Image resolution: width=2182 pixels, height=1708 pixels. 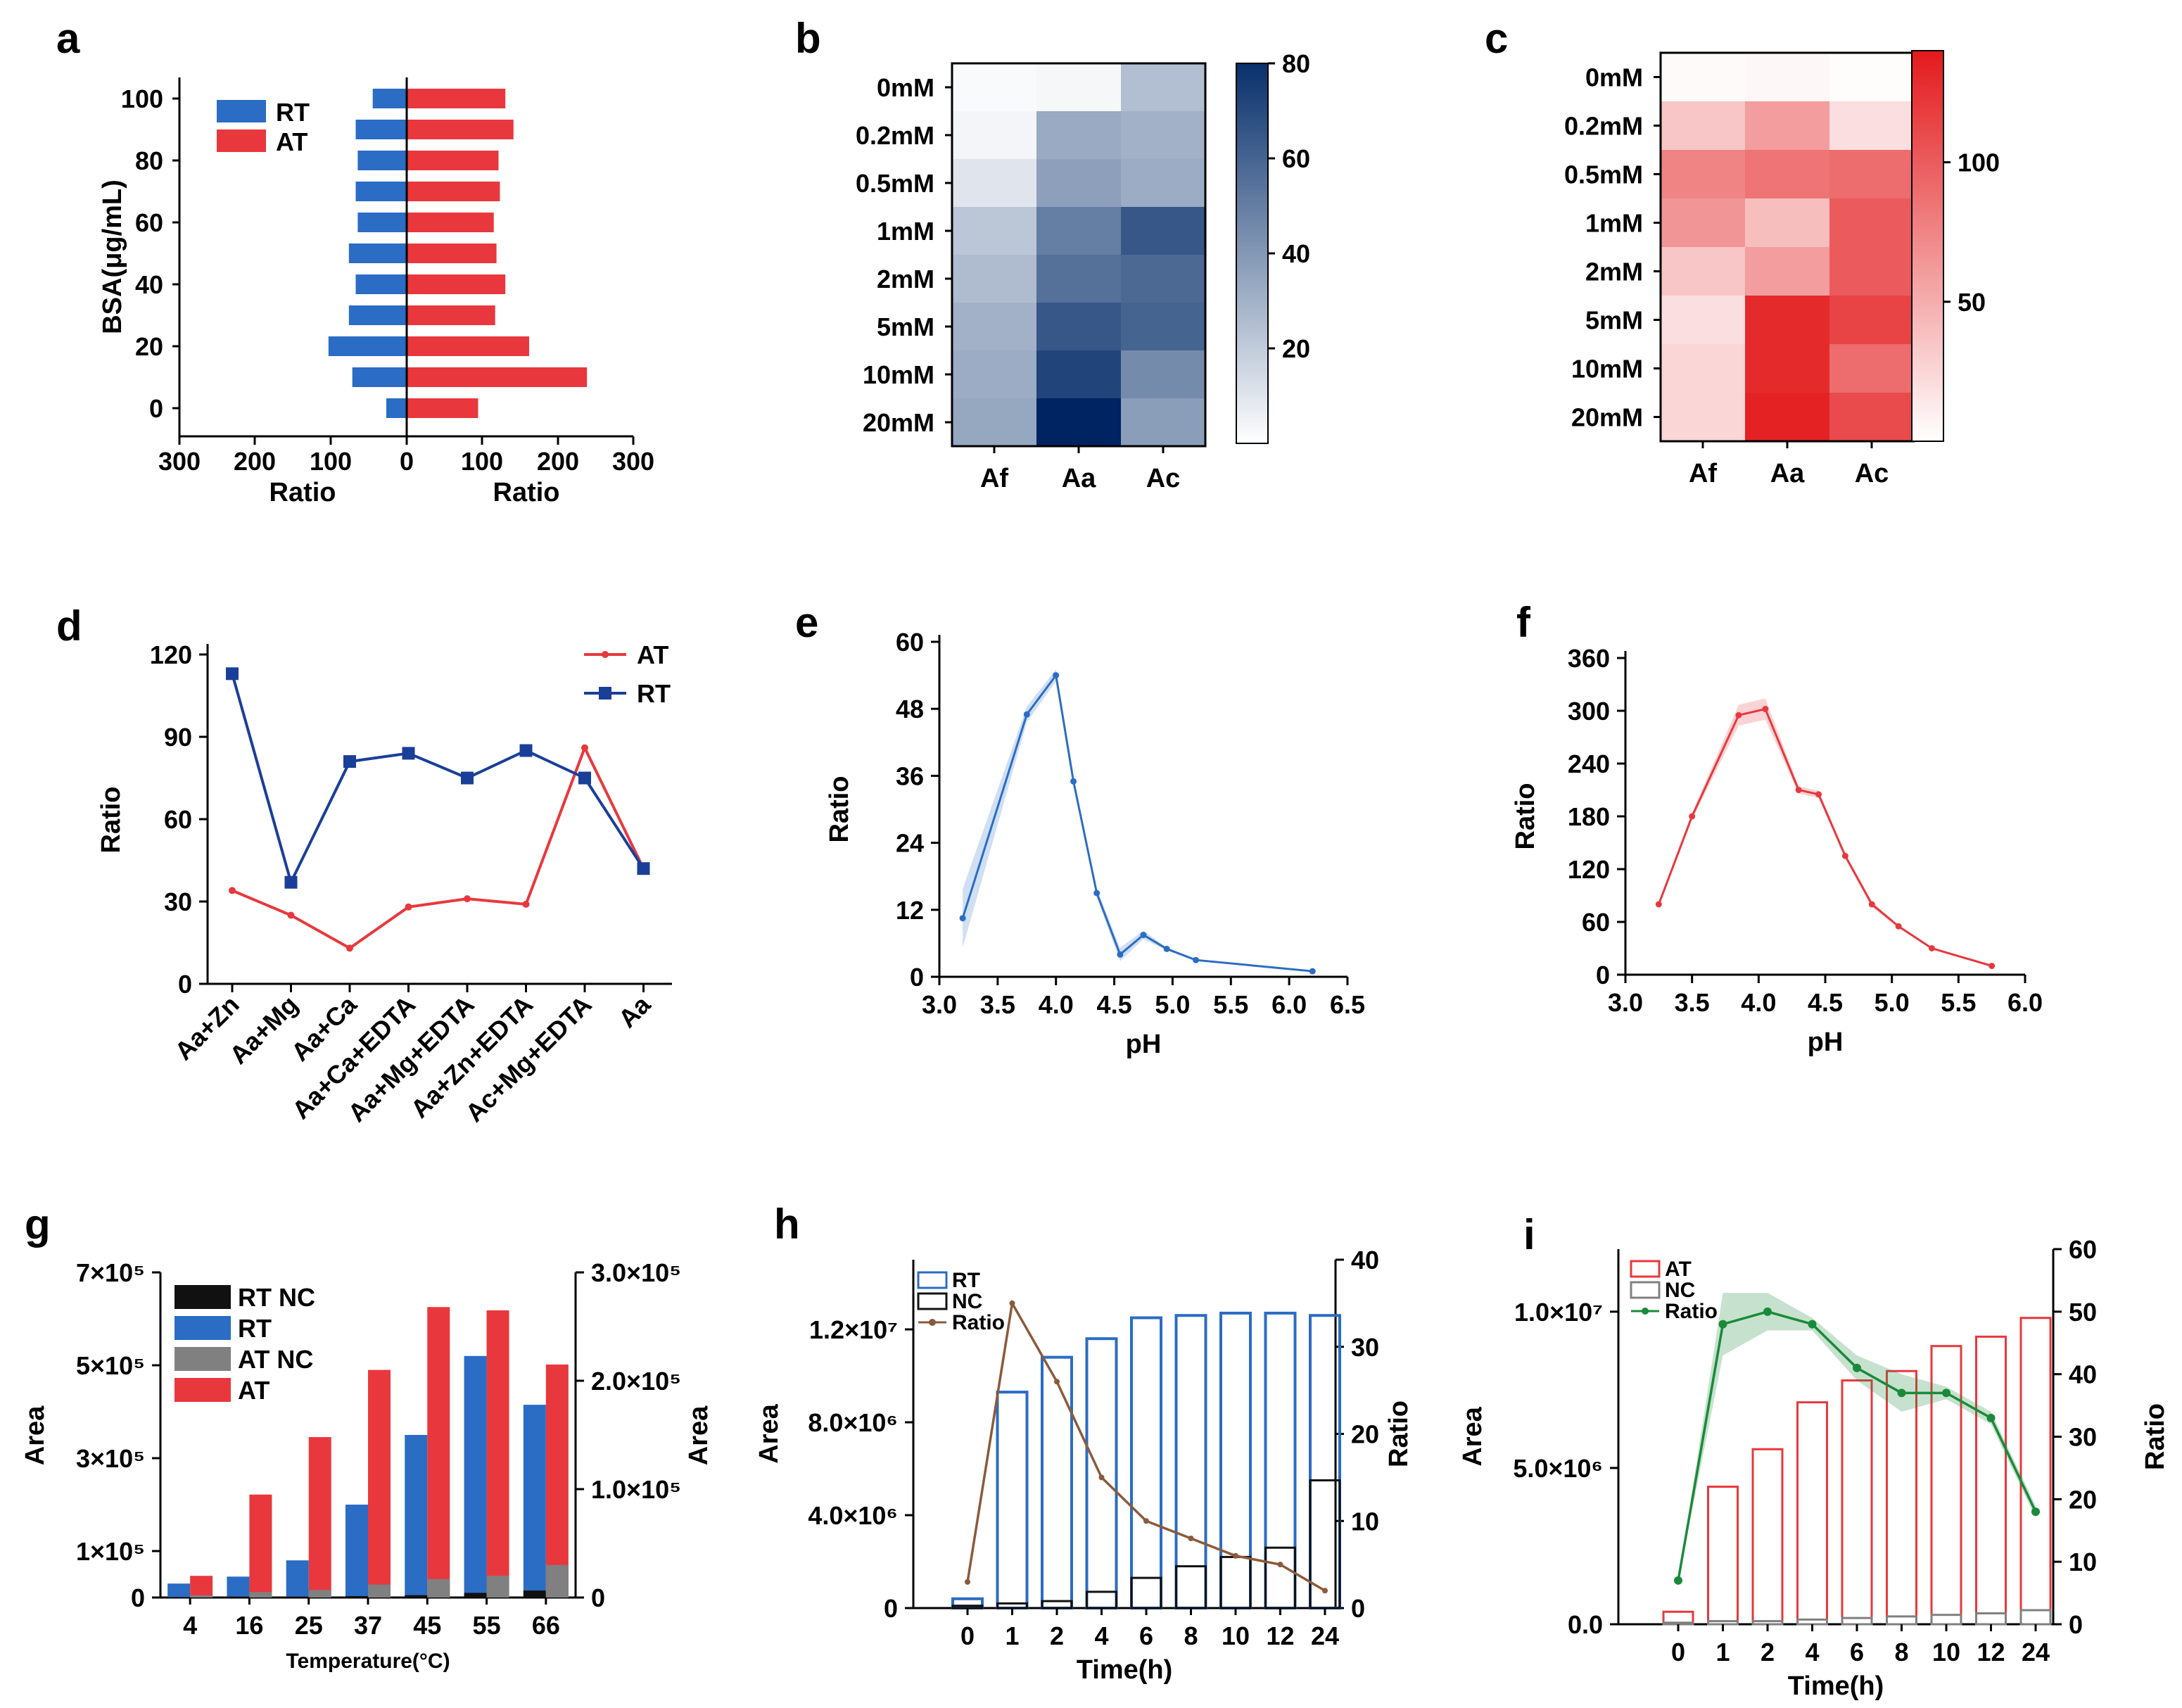 I want to click on panel-letter-d: d, so click(x=69, y=626).